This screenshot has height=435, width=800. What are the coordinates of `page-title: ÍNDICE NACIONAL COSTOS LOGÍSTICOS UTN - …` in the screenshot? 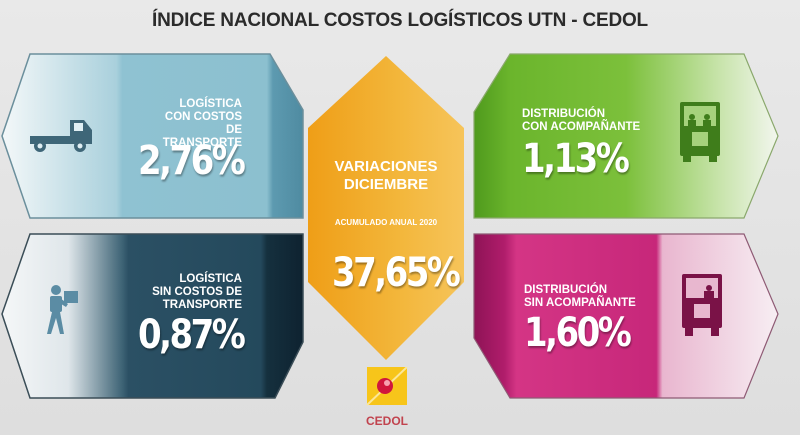 It's located at (400, 20).